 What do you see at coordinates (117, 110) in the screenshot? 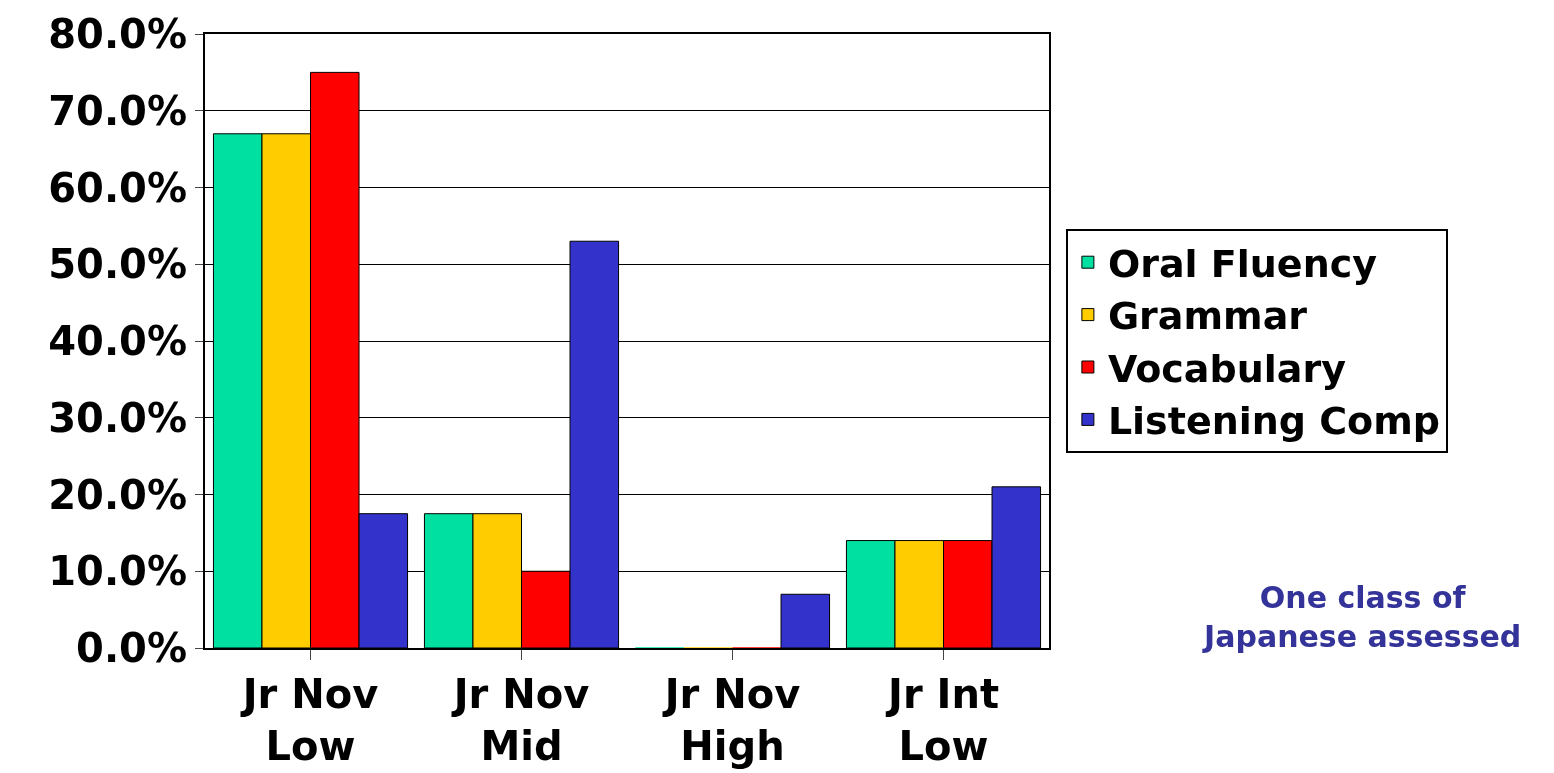
I see `y-tick-label: 70.0%` at bounding box center [117, 110].